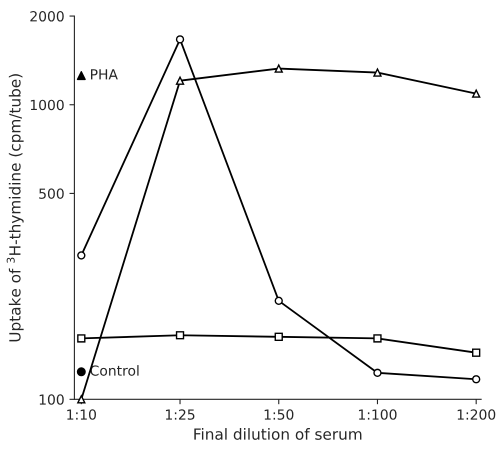 This screenshot has height=459, width=496. I want to click on series-label: PHA, so click(104, 74).